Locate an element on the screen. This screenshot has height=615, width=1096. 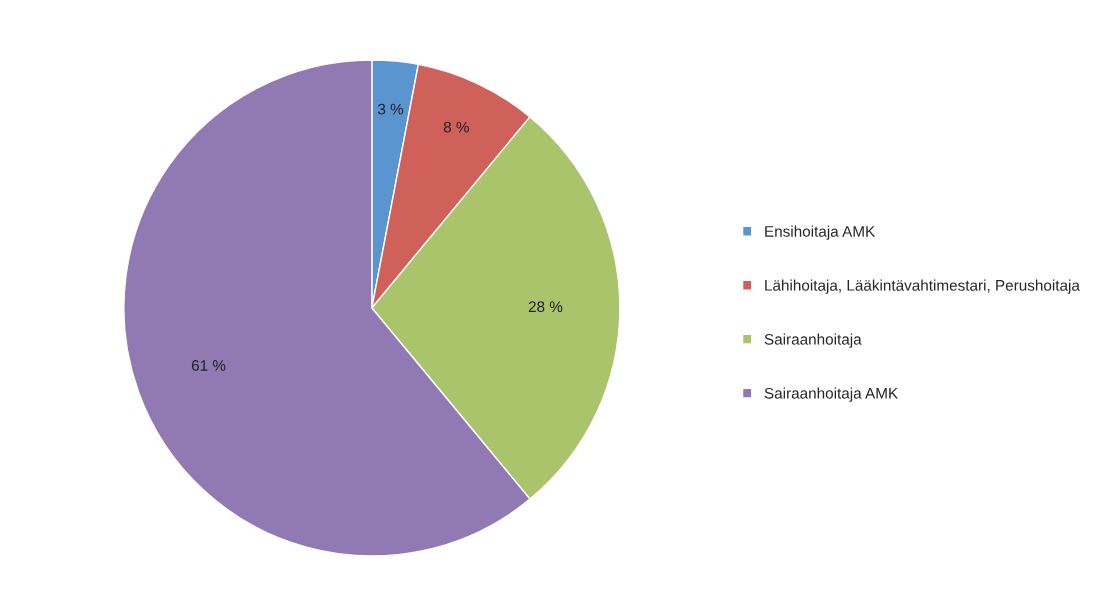
data-label: 61 % is located at coordinates (208, 365).